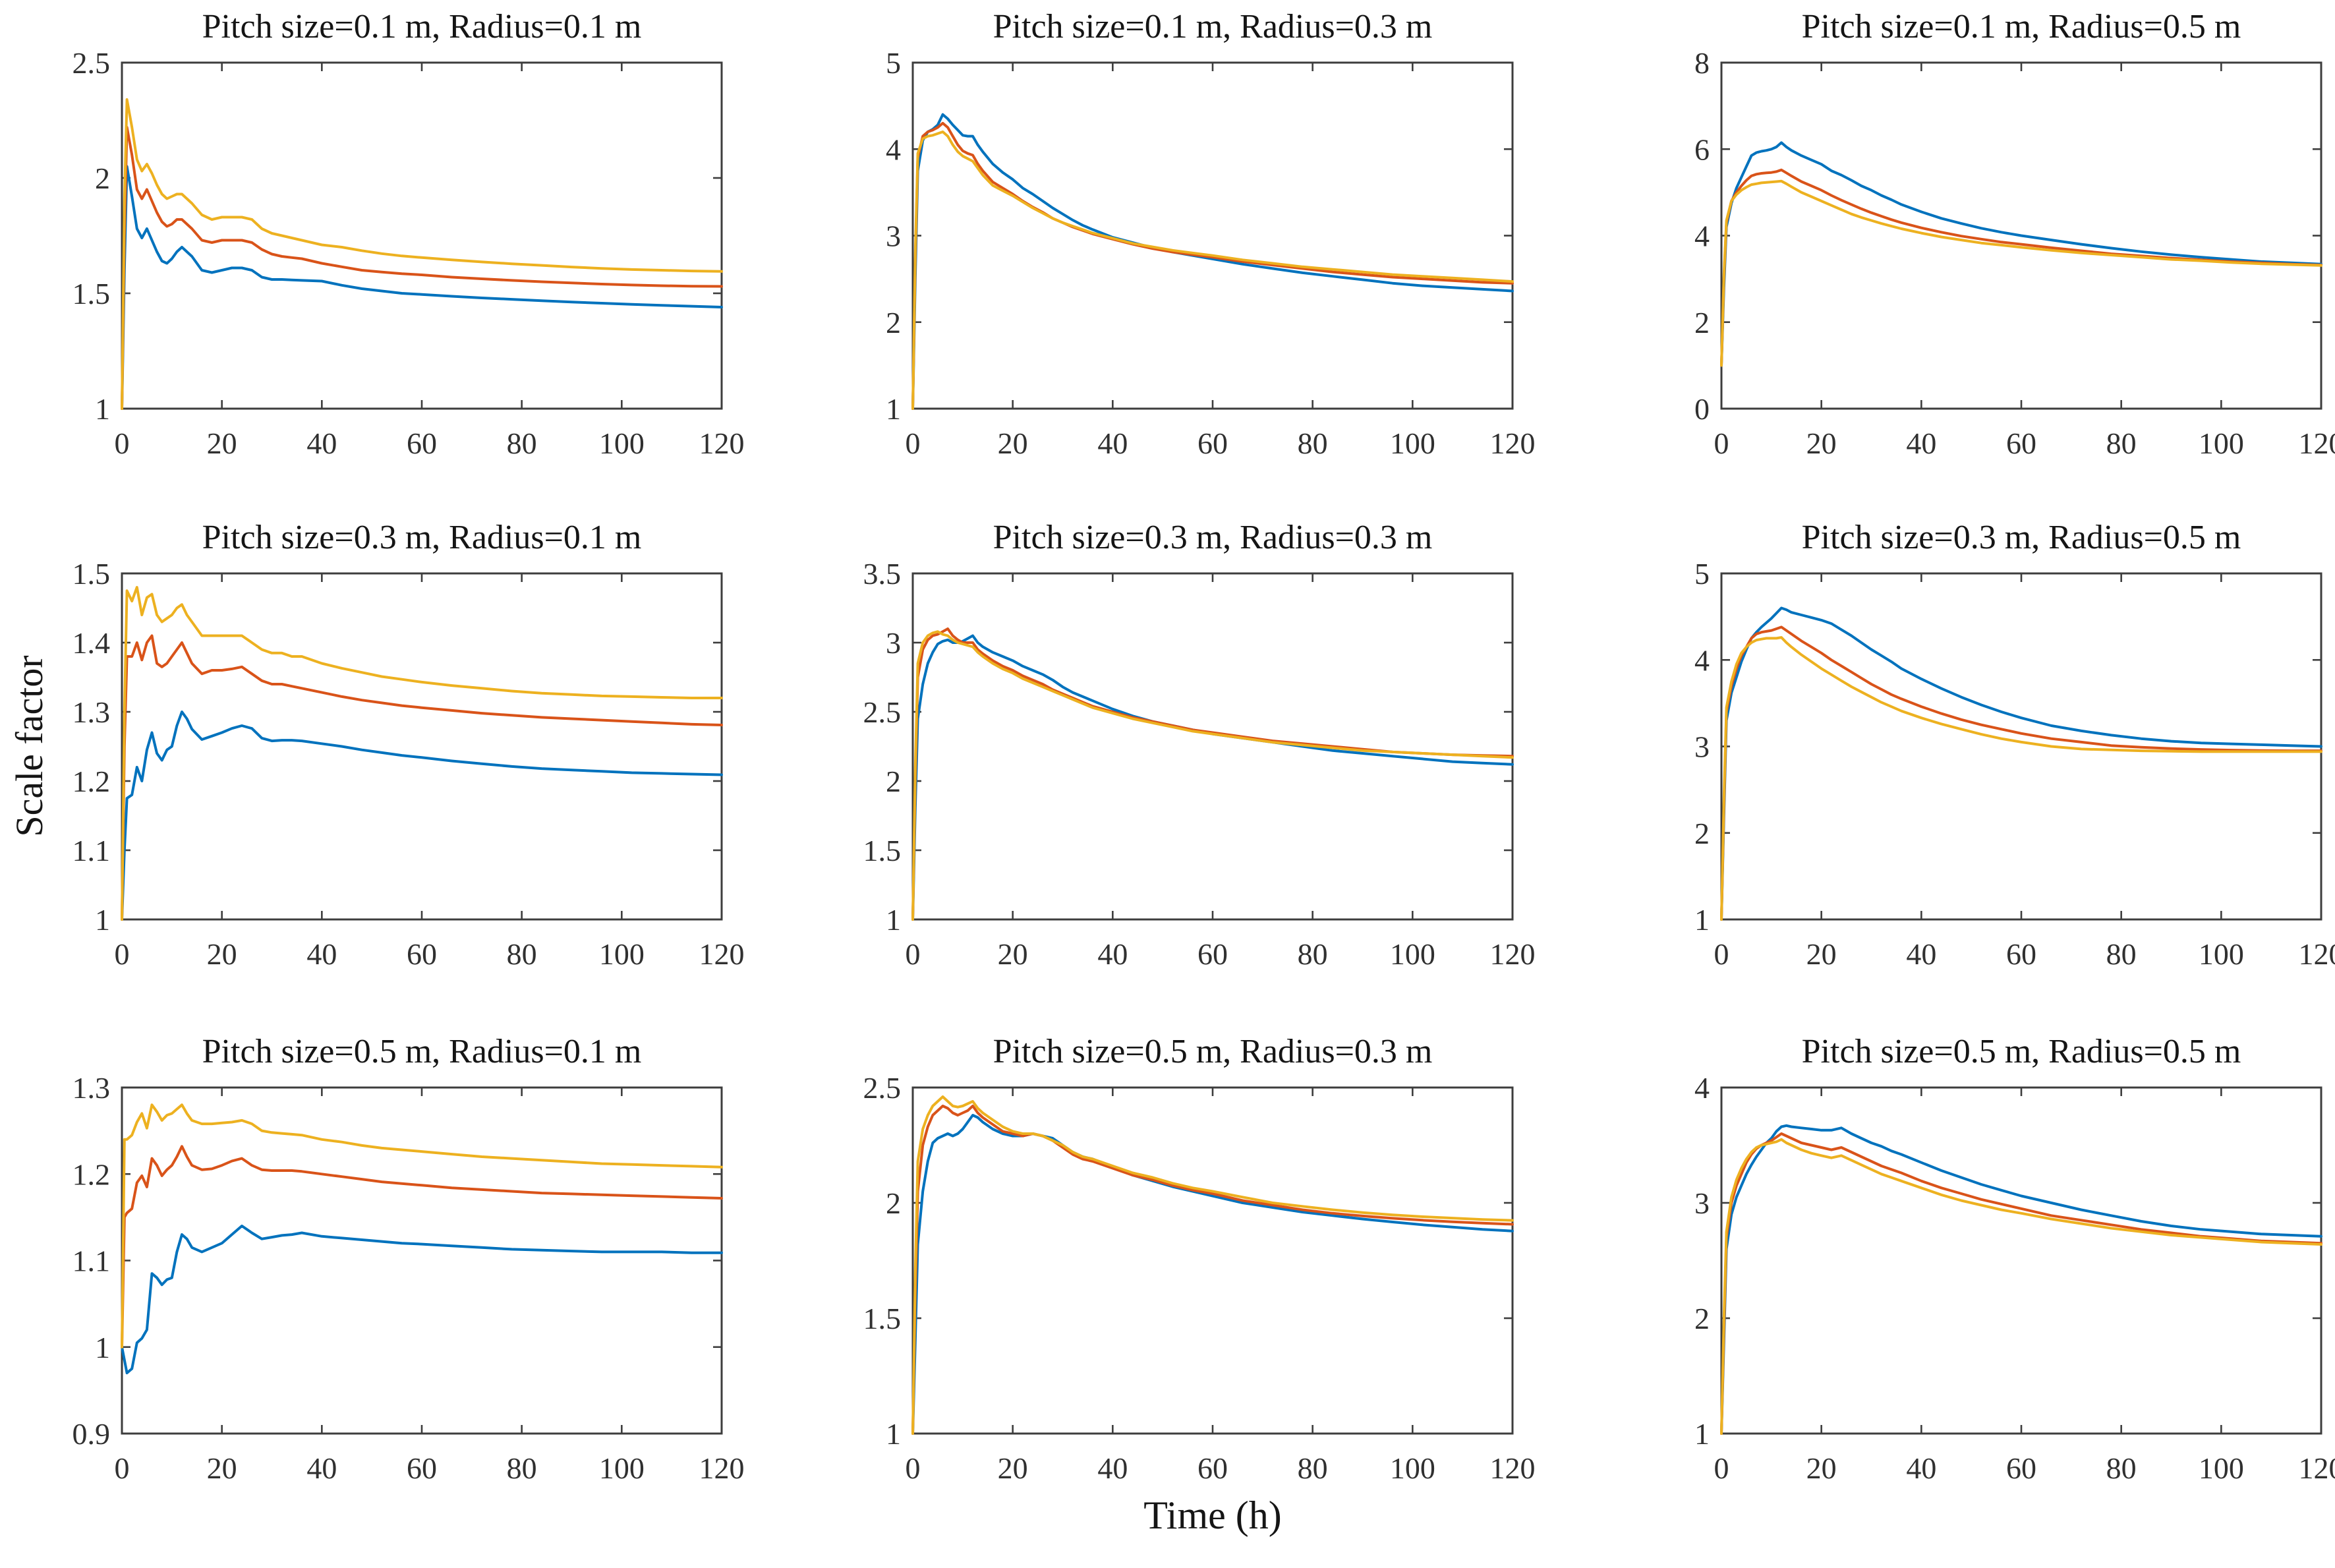  What do you see at coordinates (2021, 537) in the screenshot?
I see `subplot-title: Pitch size=0.3 m, Radius=0.5 m` at bounding box center [2021, 537].